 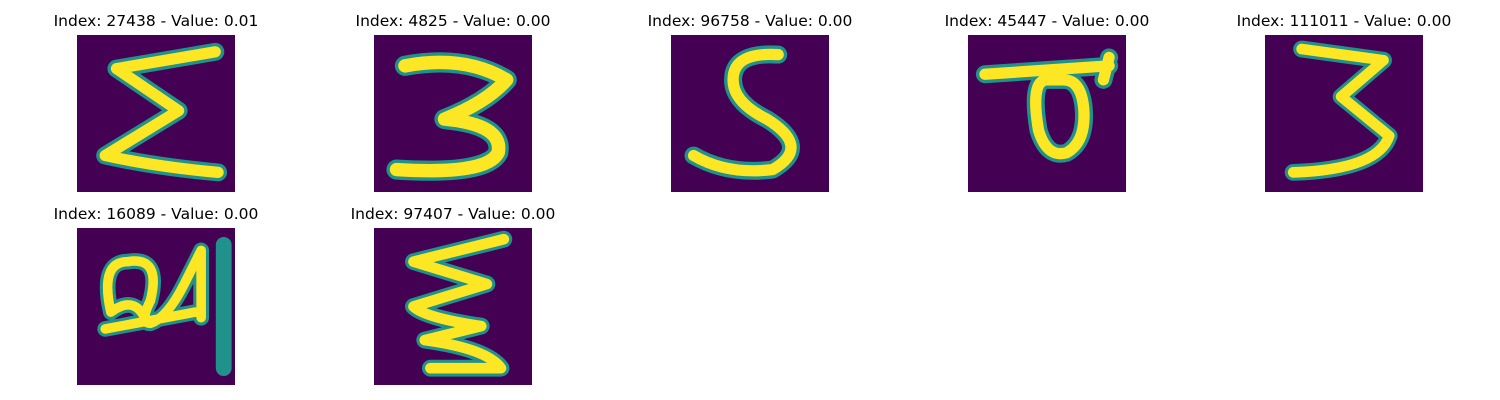 I want to click on panel-title: Index: 27438 - Value: 0.01, so click(x=156, y=21).